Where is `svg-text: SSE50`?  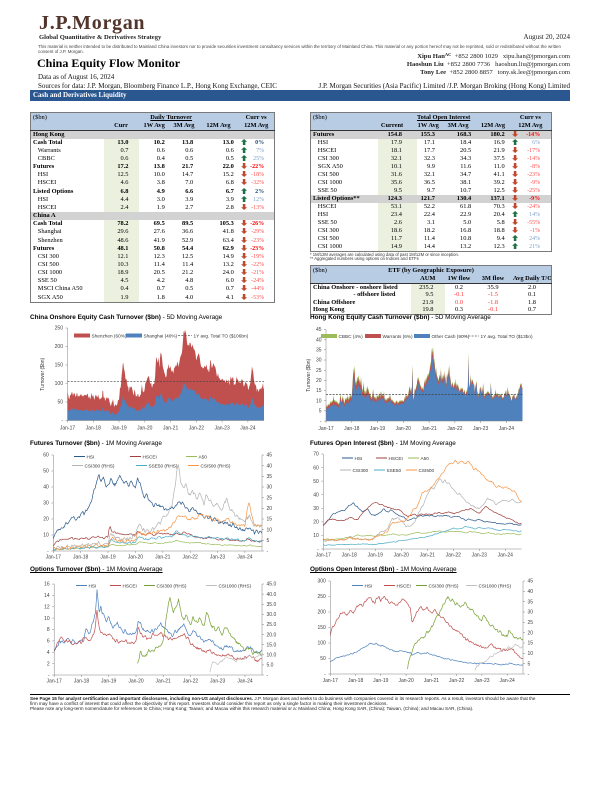 svg-text: SSE50 is located at coordinates (394, 470).